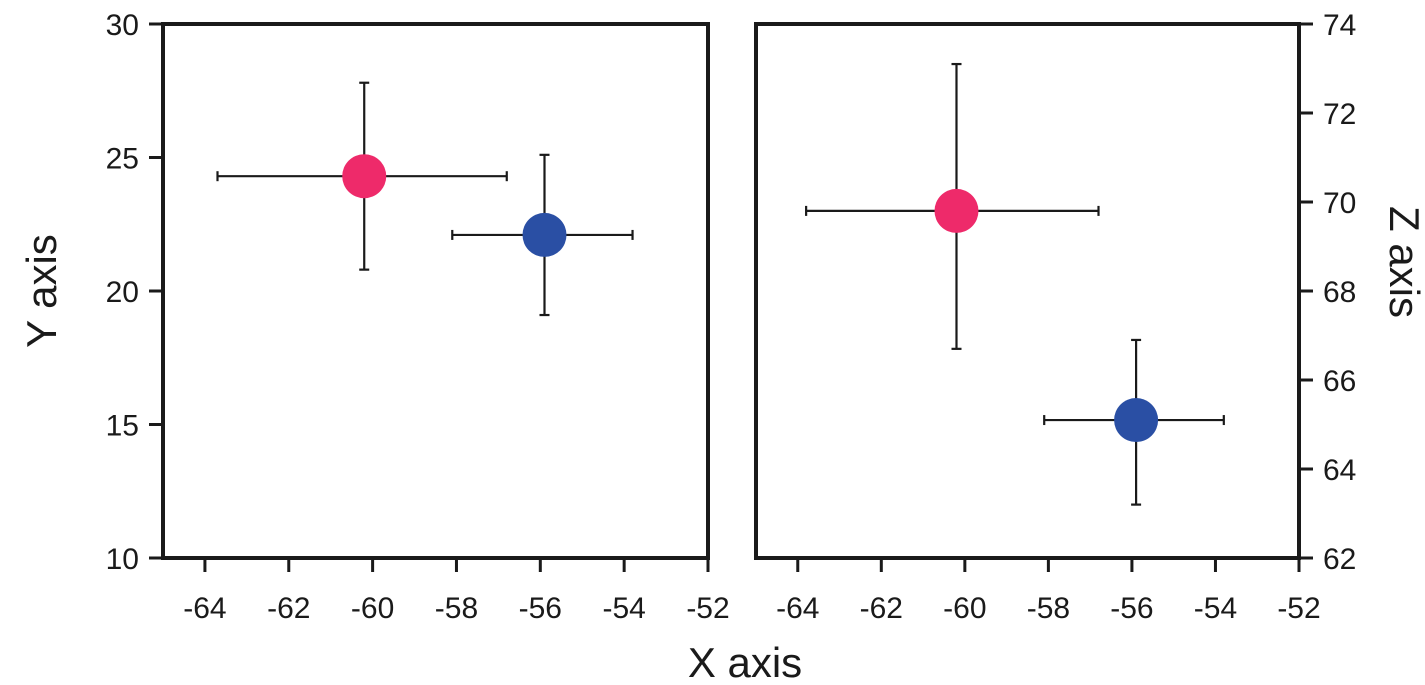 This screenshot has width=1425, height=685. What do you see at coordinates (1339, 470) in the screenshot?
I see `z-tick-label: 64` at bounding box center [1339, 470].